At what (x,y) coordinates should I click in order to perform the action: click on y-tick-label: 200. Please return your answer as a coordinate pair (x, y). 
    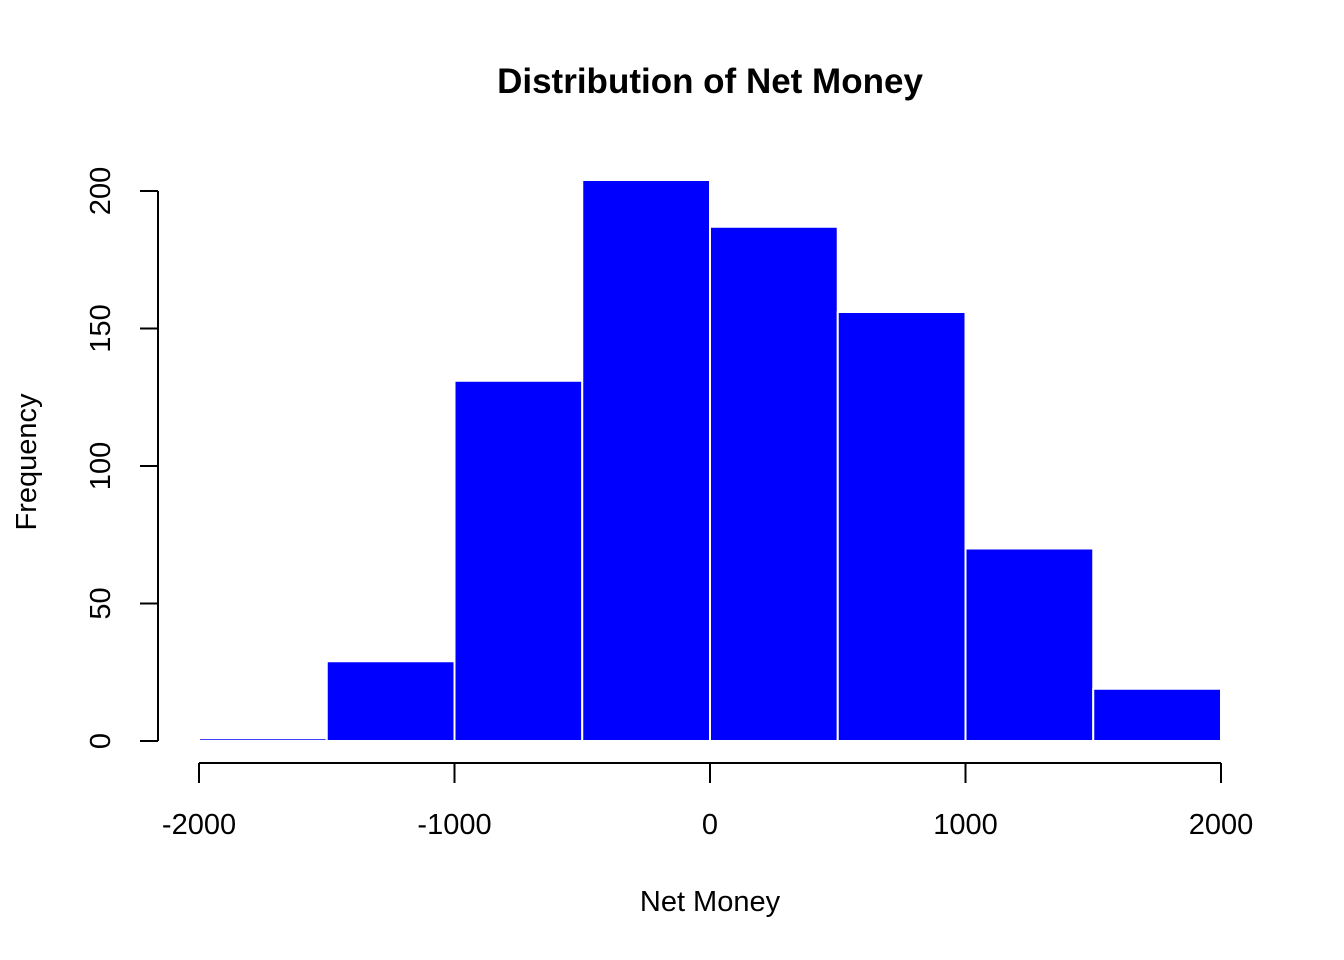
    Looking at the image, I should click on (101, 191).